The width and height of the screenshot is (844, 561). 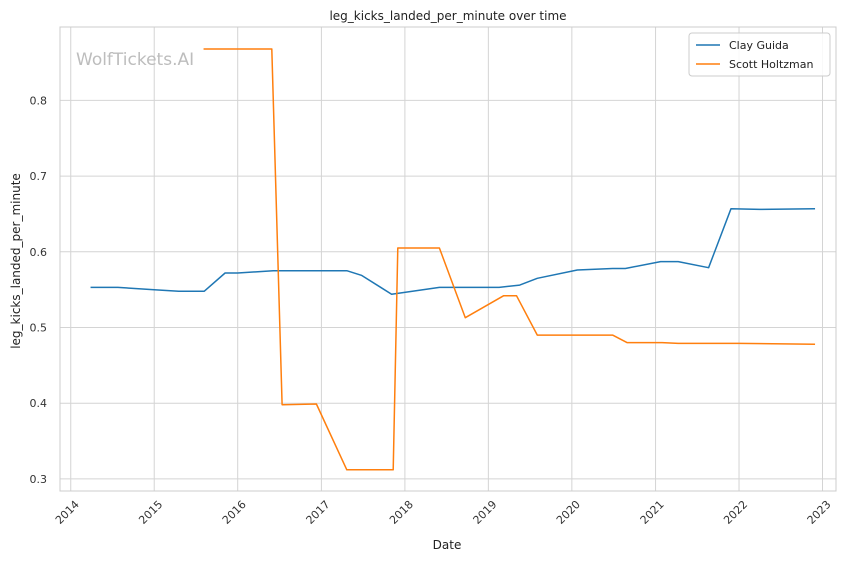 I want to click on legend-label: Clay Guida, so click(x=759, y=45).